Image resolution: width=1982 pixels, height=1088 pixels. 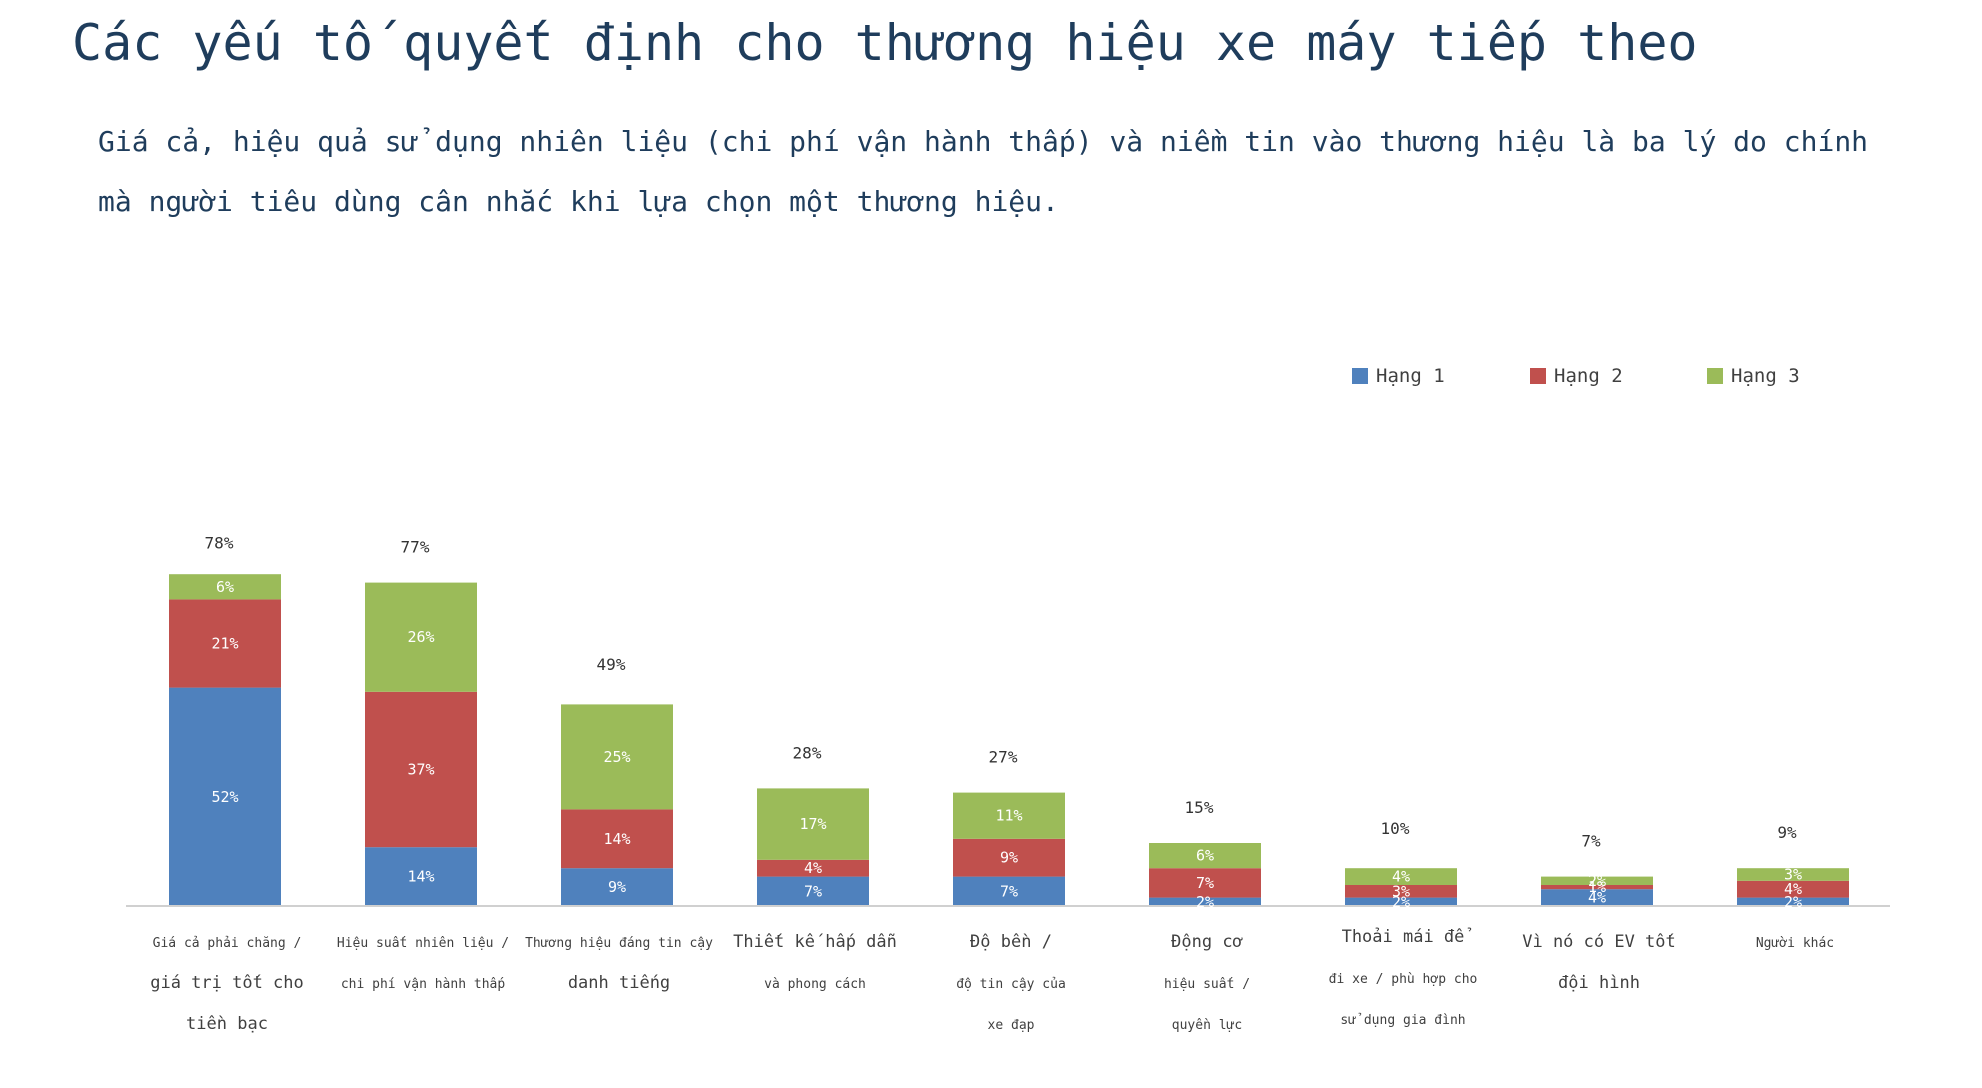 What do you see at coordinates (1787, 832) in the screenshot?
I see `total-label: 9%` at bounding box center [1787, 832].